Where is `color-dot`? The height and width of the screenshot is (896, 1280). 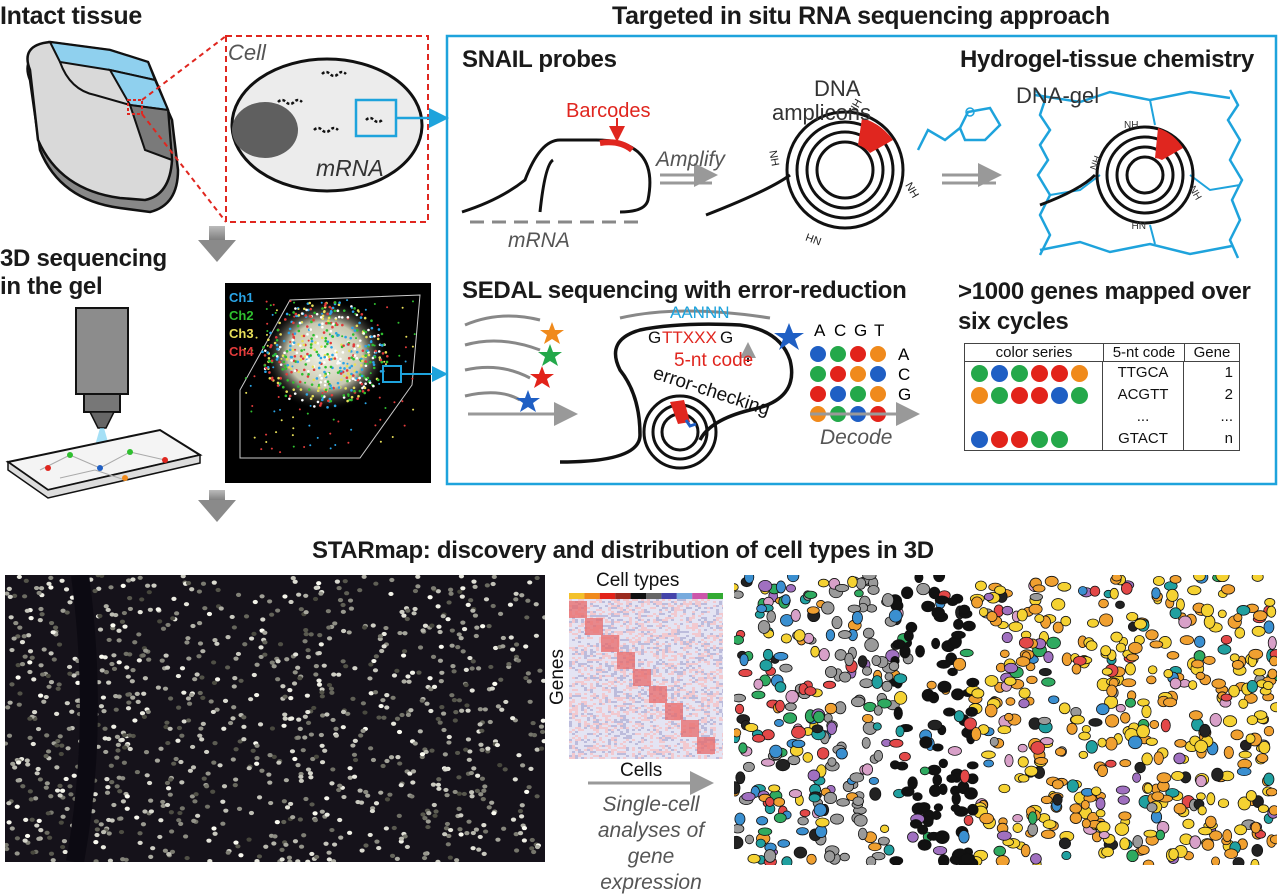
color-dot is located at coordinates (1059, 373).